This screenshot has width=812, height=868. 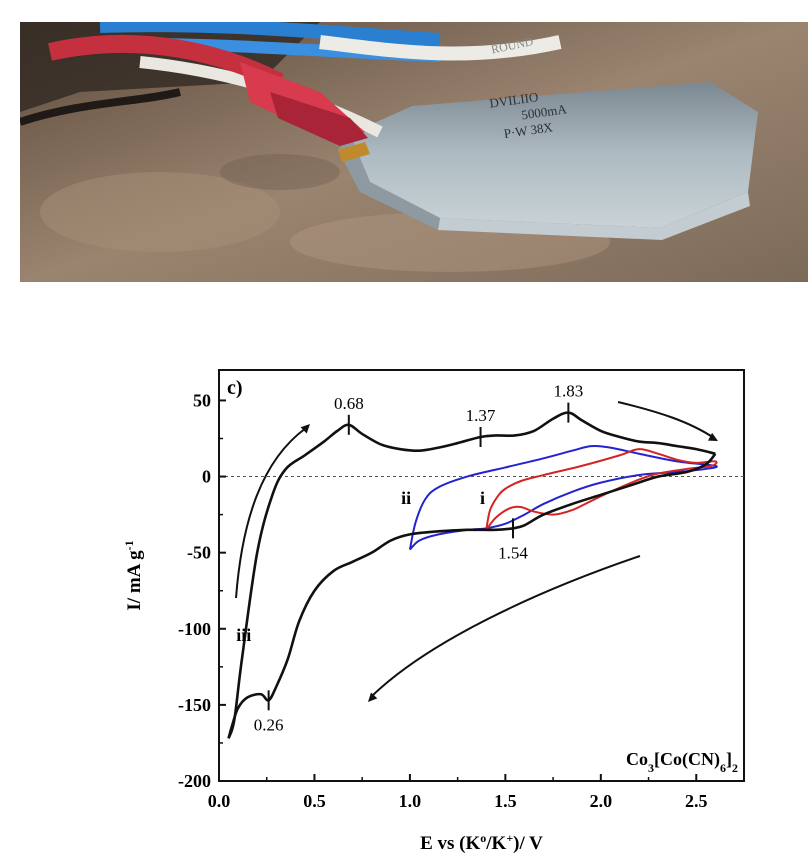 What do you see at coordinates (513, 100) in the screenshot?
I see `pouch-text-line1: DVILIIO` at bounding box center [513, 100].